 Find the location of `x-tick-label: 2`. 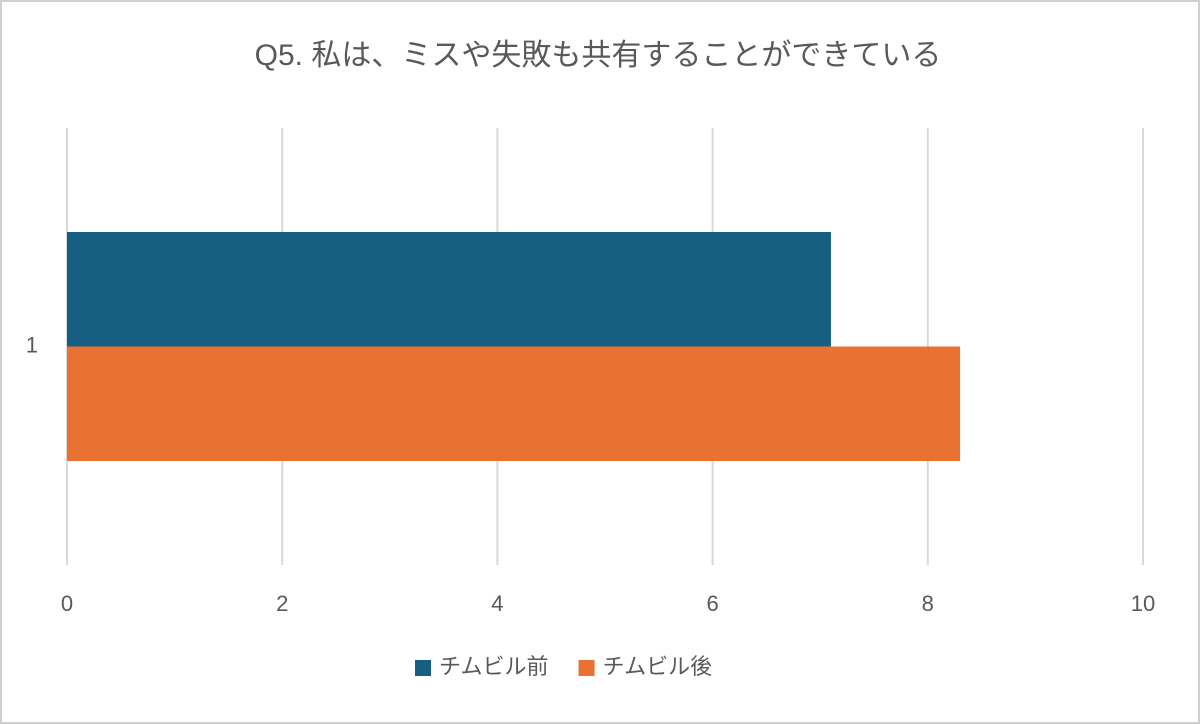

x-tick-label: 2 is located at coordinates (282, 603).